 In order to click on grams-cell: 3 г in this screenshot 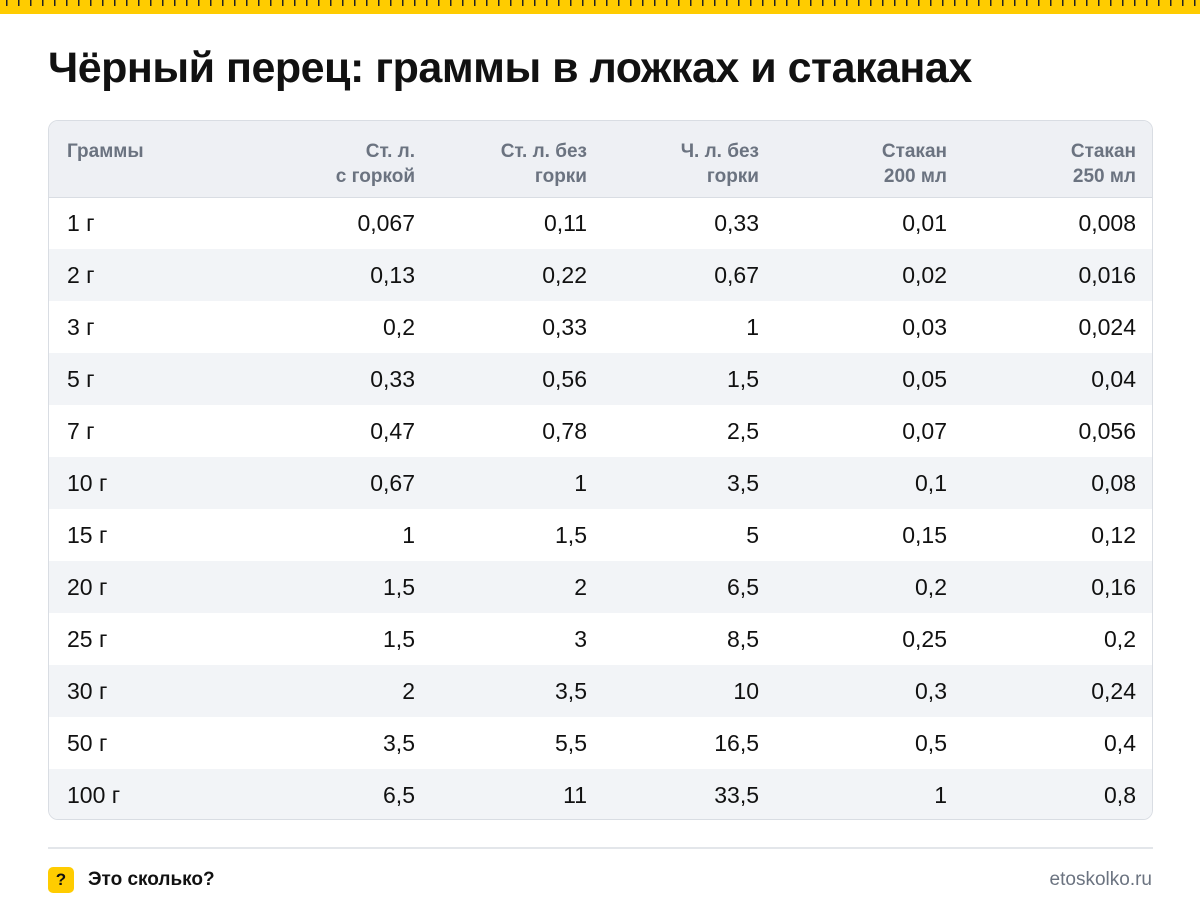, I will do `click(81, 326)`.